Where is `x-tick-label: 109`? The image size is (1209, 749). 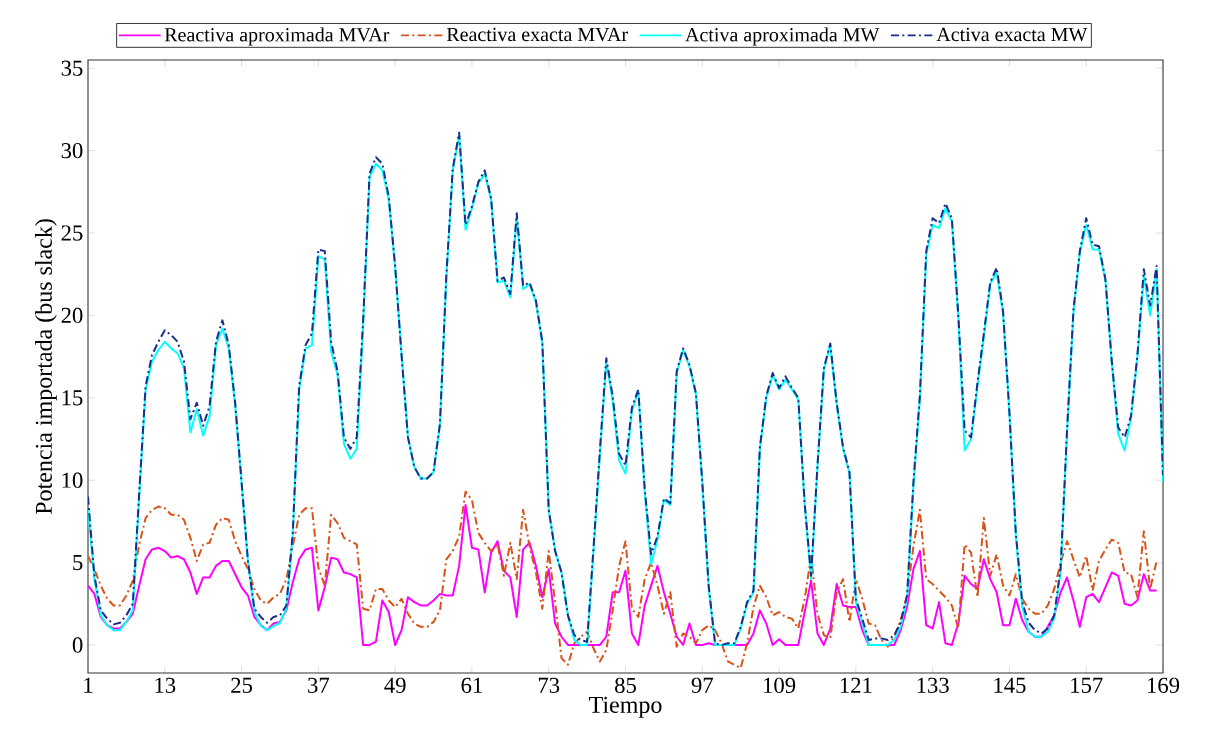
x-tick-label: 109 is located at coordinates (780, 685).